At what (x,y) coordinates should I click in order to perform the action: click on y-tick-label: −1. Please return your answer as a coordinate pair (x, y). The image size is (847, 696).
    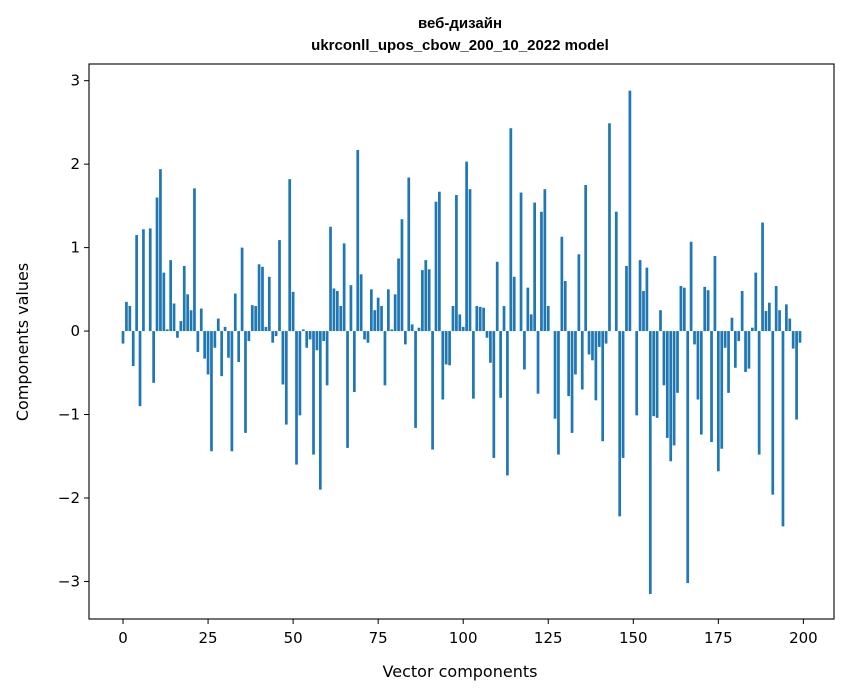
    Looking at the image, I should click on (69, 415).